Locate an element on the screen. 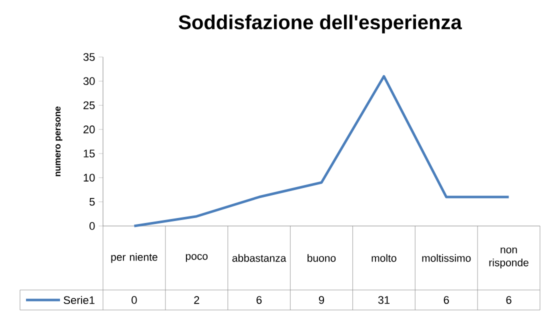 This screenshot has height=326, width=550. y-tick-label: 20 is located at coordinates (89, 130).